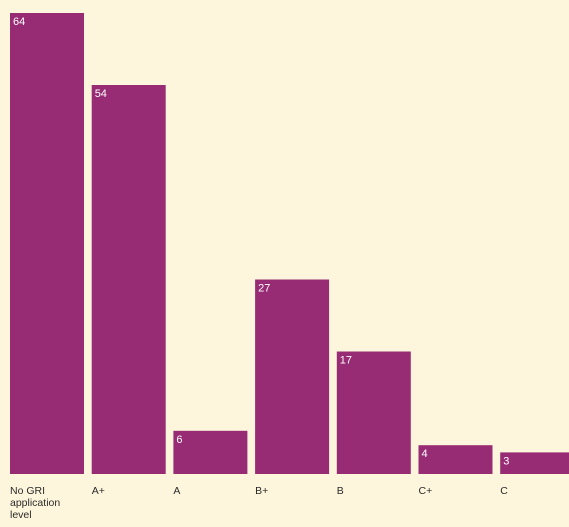 Image resolution: width=569 pixels, height=527 pixels. Describe the element at coordinates (101, 94) in the screenshot. I see `data-label-1: 54` at that location.